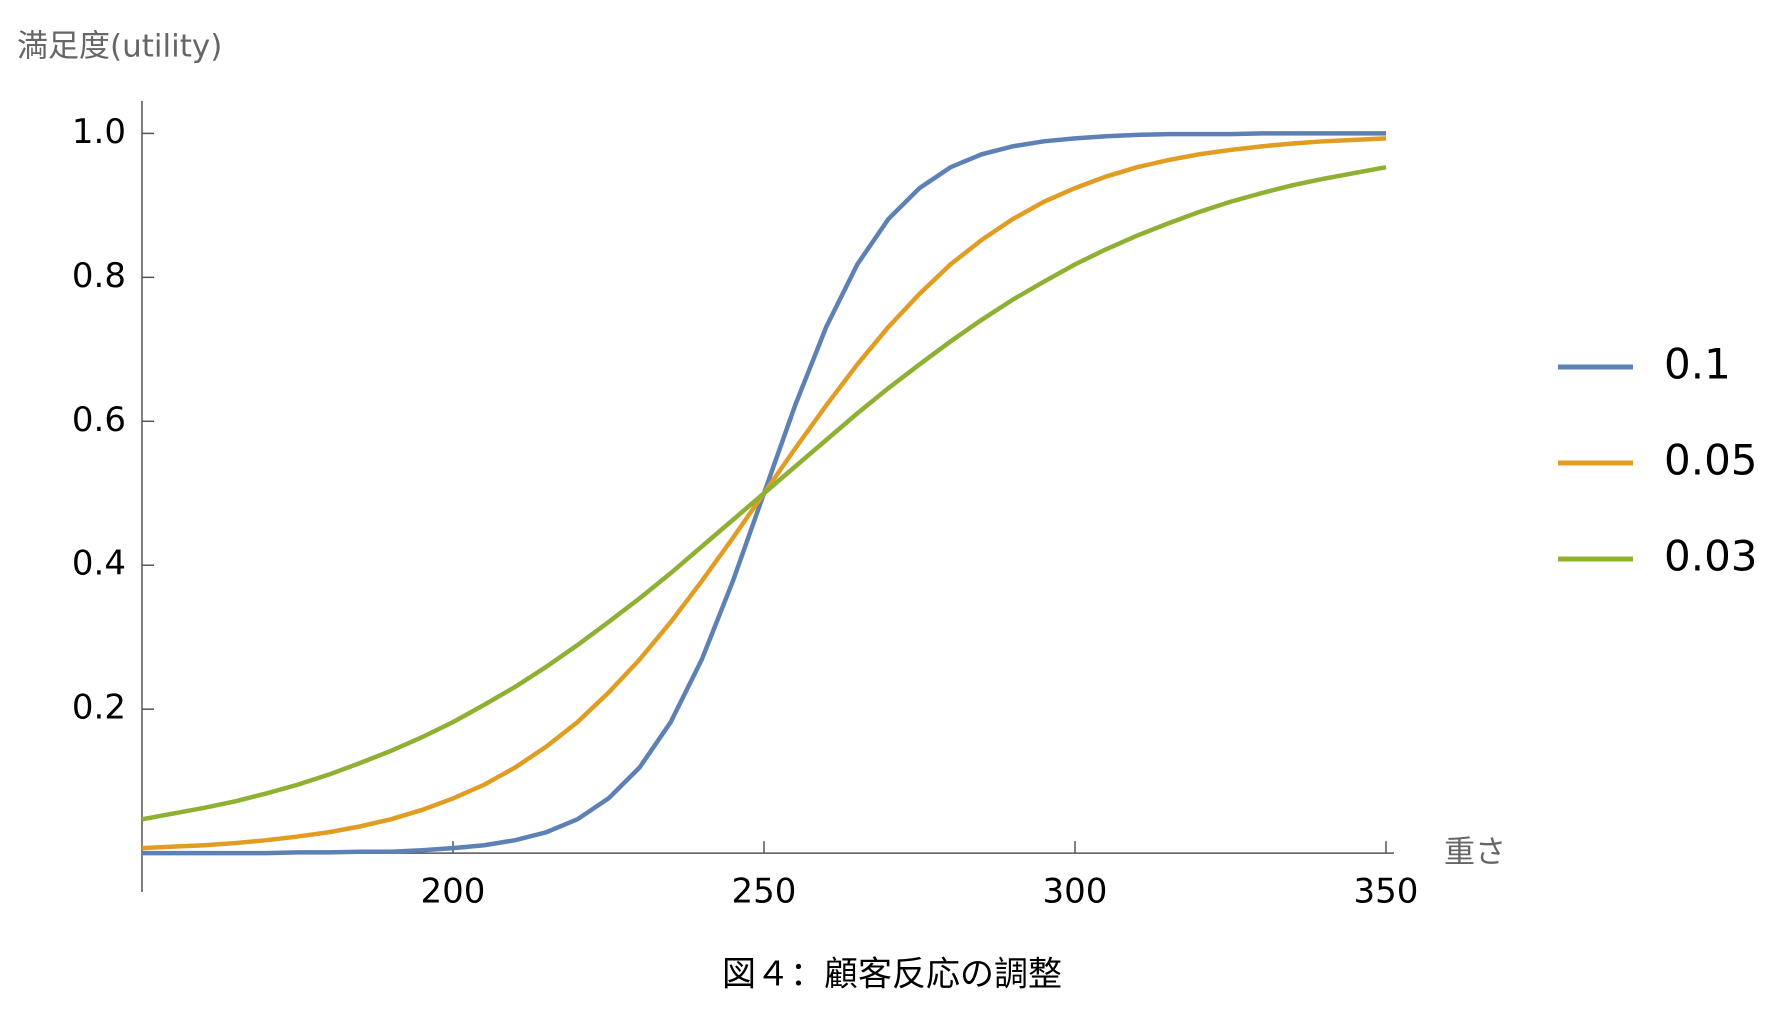 The height and width of the screenshot is (1030, 1788). Describe the element at coordinates (1475, 853) in the screenshot. I see `x-axis-label: 重さ` at that location.